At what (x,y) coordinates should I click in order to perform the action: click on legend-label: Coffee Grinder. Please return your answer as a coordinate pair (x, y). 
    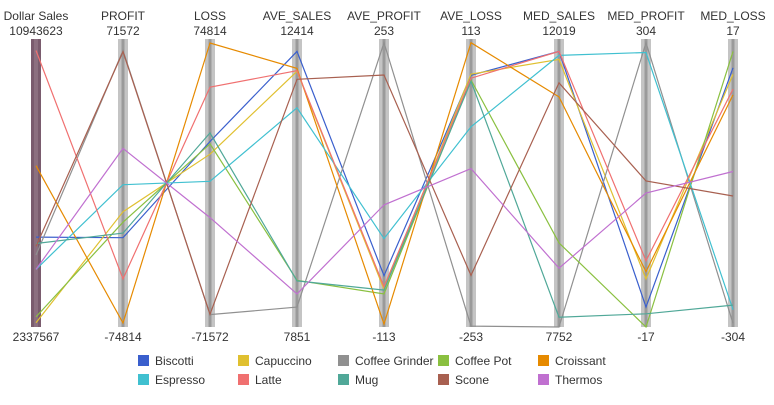
    Looking at the image, I should click on (394, 361).